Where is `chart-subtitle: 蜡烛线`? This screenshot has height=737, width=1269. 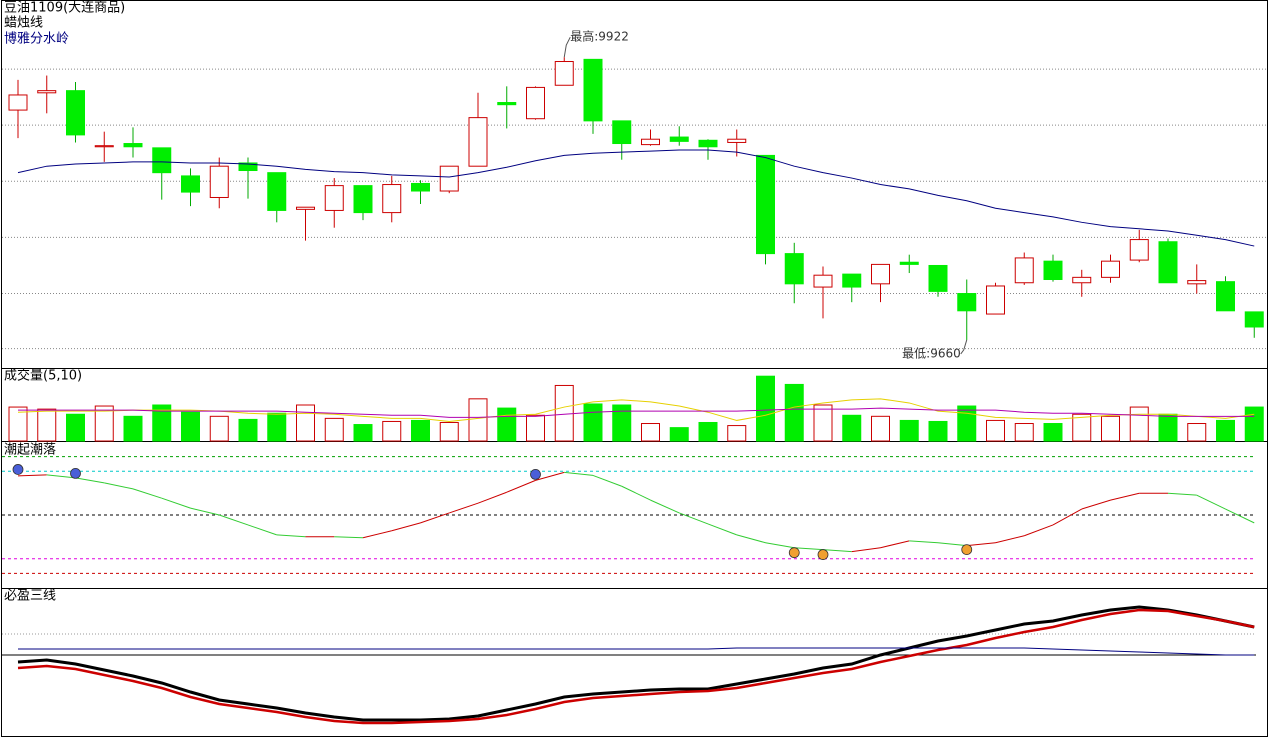 chart-subtitle: 蜡烛线 is located at coordinates (23, 23).